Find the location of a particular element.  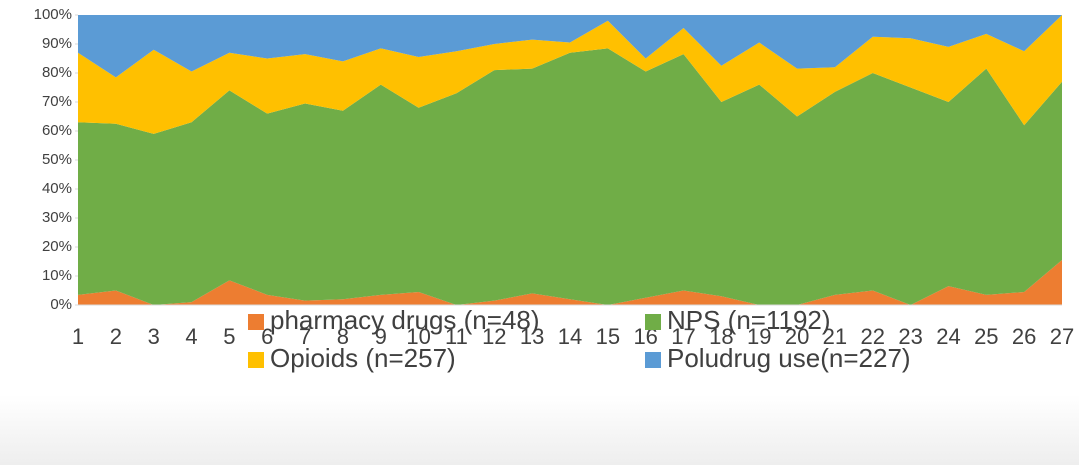

x-tick-label: 25 is located at coordinates (986, 336).